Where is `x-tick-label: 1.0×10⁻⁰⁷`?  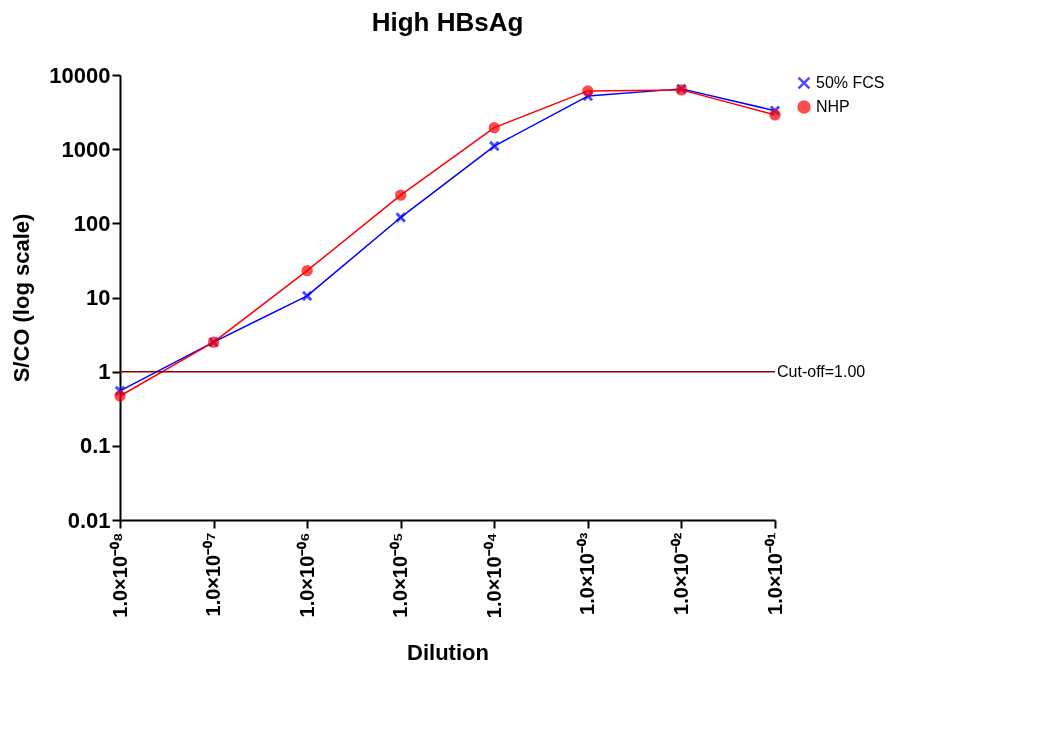
x-tick-label: 1.0×10⁻⁰⁷ is located at coordinates (213, 574).